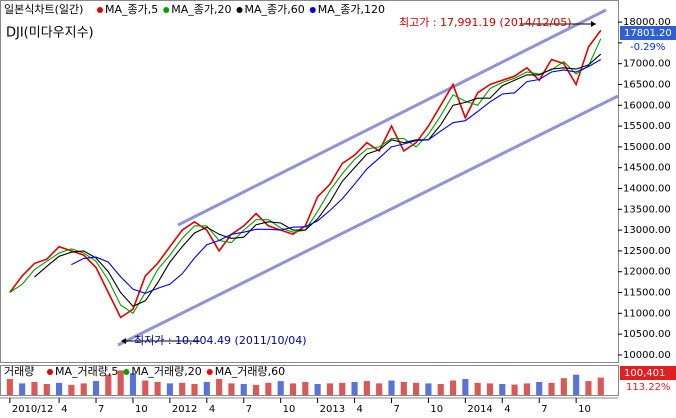 The width and height of the screenshot is (676, 418). Describe the element at coordinates (250, 371) in the screenshot. I see `volume-legend-entry: MA_거래량,60` at that location.